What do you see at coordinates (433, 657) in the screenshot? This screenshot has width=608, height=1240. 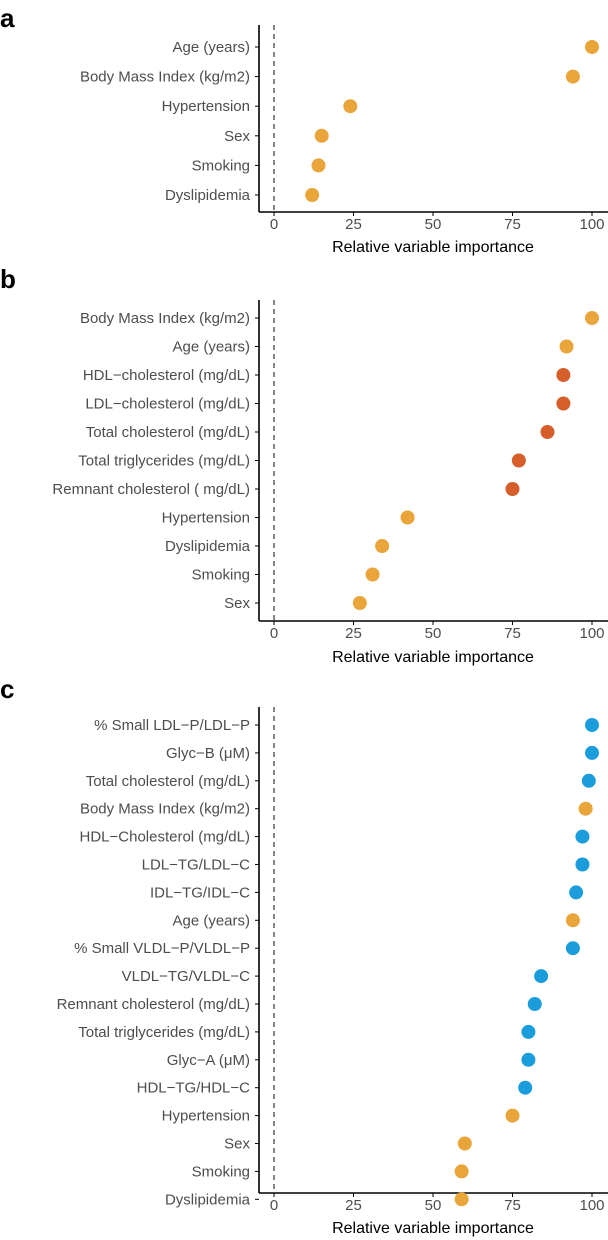 I see `chart-b-x-axis-title: Relative variable importance` at bounding box center [433, 657].